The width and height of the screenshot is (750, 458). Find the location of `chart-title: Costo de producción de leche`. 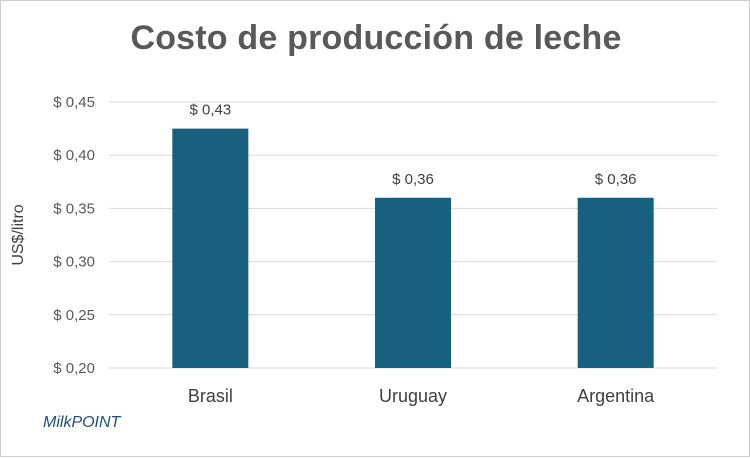

chart-title: Costo de producción de leche is located at coordinates (376, 38).